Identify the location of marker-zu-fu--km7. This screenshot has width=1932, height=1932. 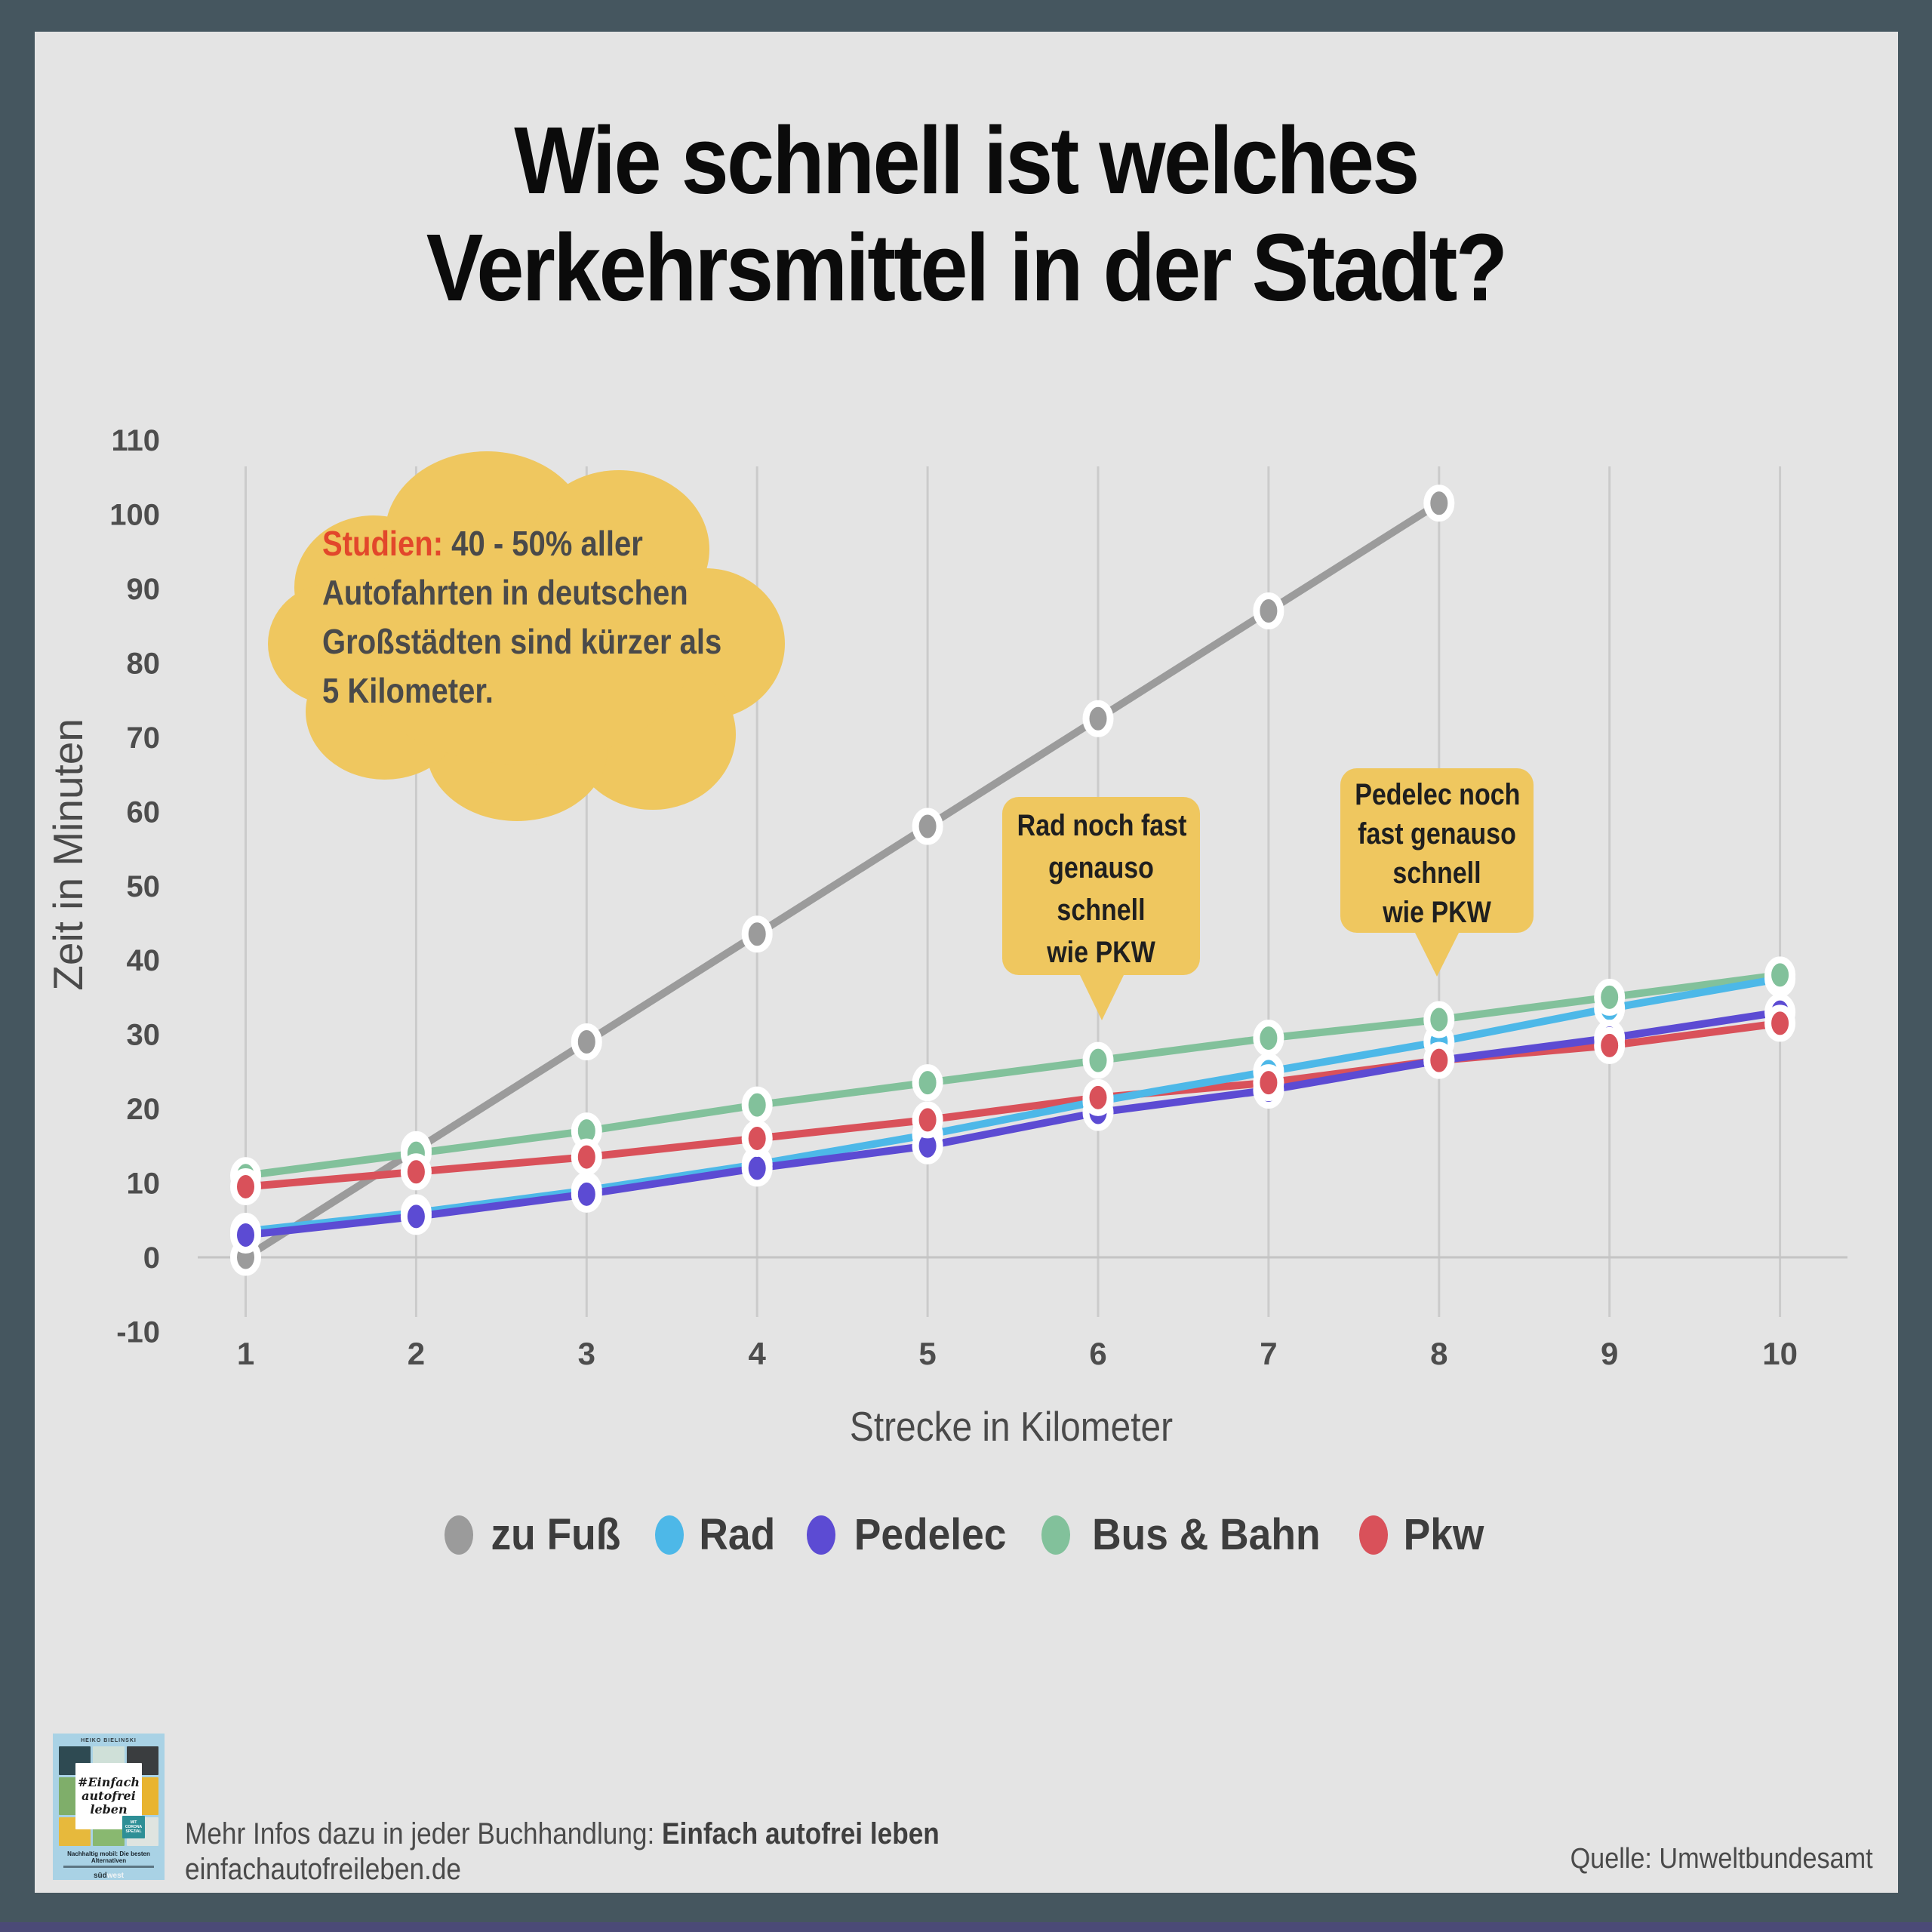
(1268, 610).